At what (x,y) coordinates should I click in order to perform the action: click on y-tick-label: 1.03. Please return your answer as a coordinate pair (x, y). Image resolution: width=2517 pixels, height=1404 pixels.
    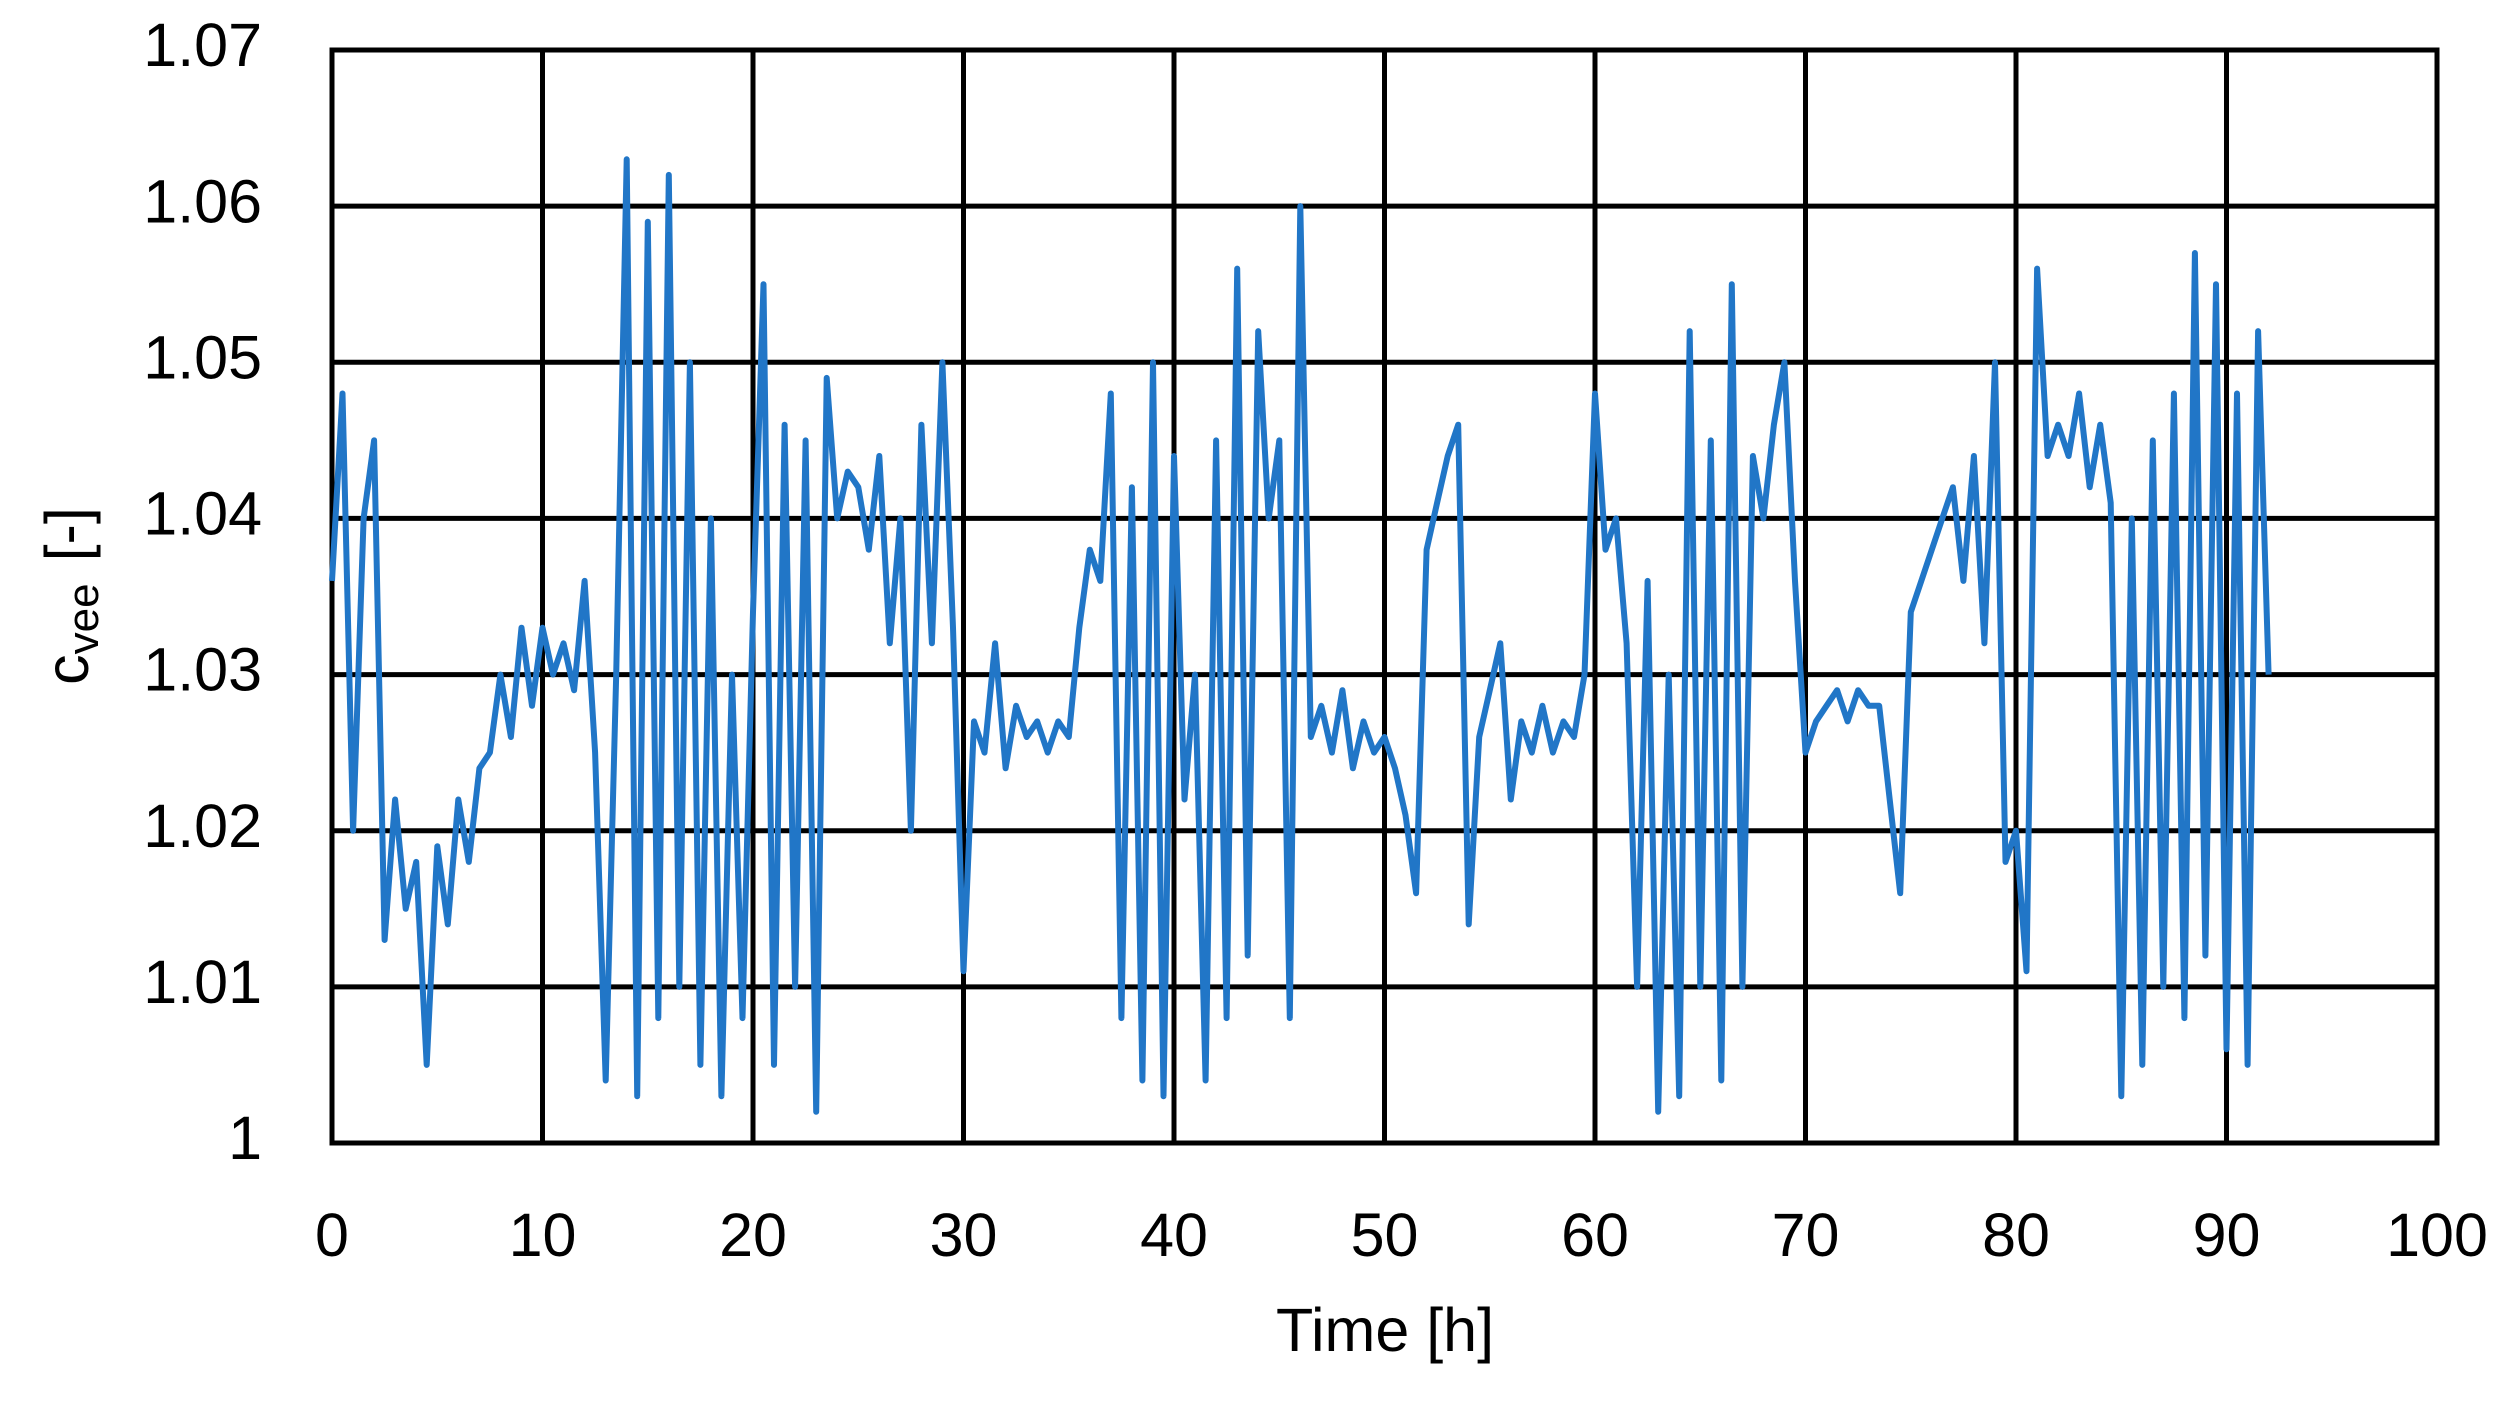
    Looking at the image, I should click on (202, 670).